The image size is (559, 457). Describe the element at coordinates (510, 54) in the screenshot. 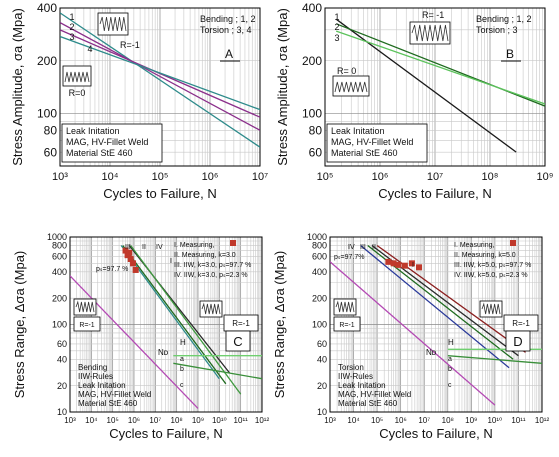

I see `panel-label: B` at that location.